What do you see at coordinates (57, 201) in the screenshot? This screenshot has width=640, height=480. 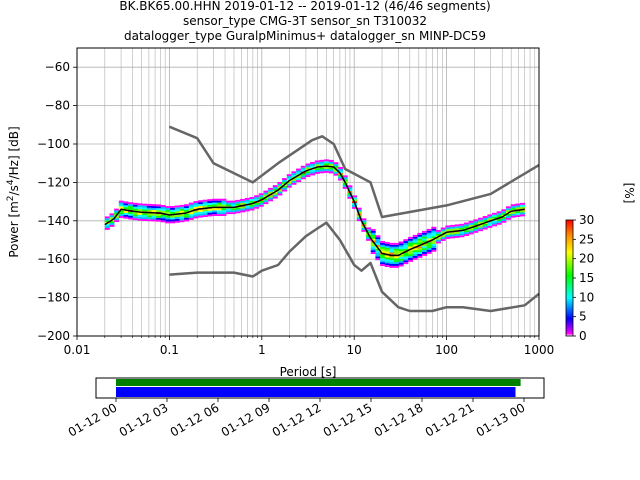 I see `y-axis: −60 −80 −100 −120 −140 −160 −180 −200` at bounding box center [57, 201].